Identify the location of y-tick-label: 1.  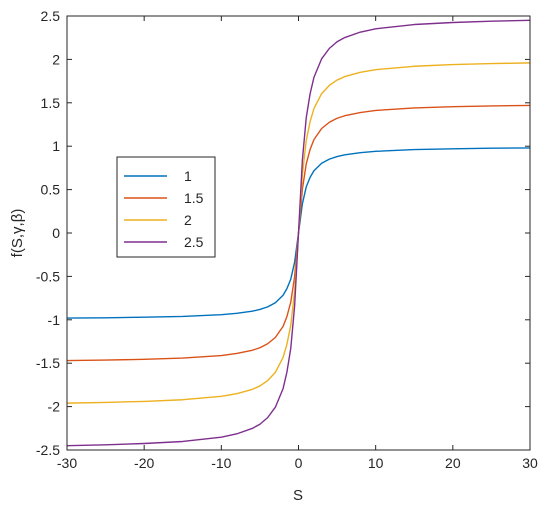
(56, 146).